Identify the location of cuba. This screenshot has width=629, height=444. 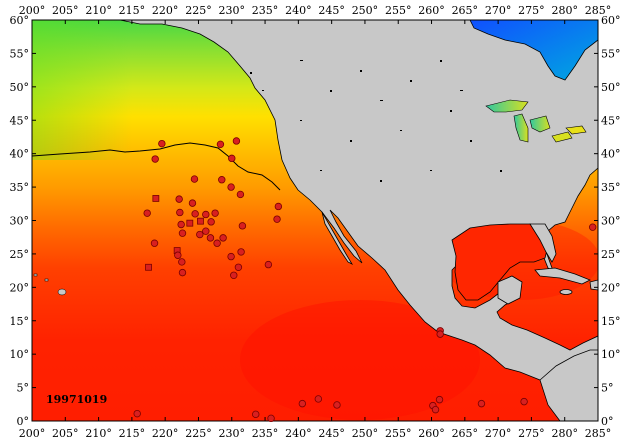
(562, 276).